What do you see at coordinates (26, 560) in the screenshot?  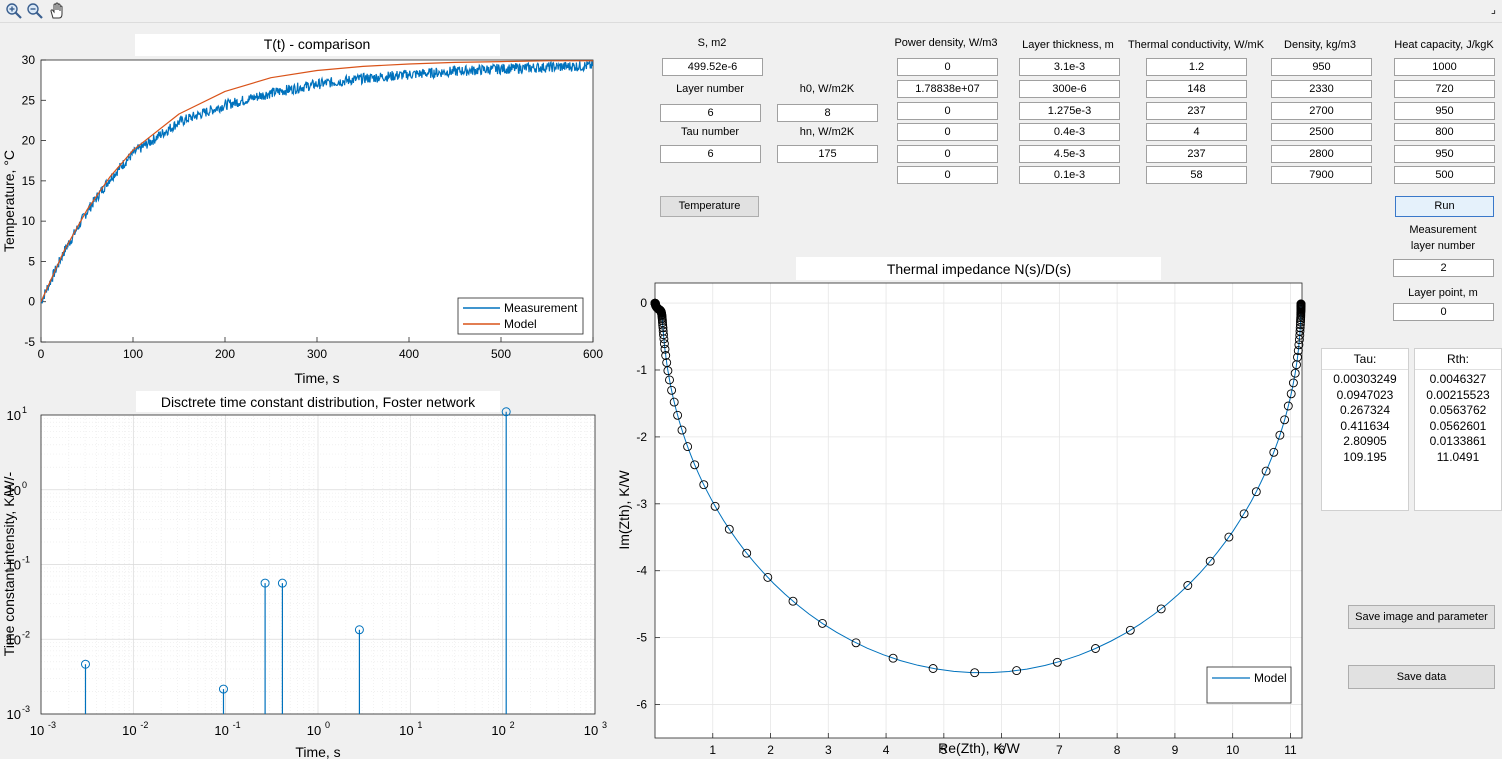 I see `plot2-ytick-exponent: -1` at bounding box center [26, 560].